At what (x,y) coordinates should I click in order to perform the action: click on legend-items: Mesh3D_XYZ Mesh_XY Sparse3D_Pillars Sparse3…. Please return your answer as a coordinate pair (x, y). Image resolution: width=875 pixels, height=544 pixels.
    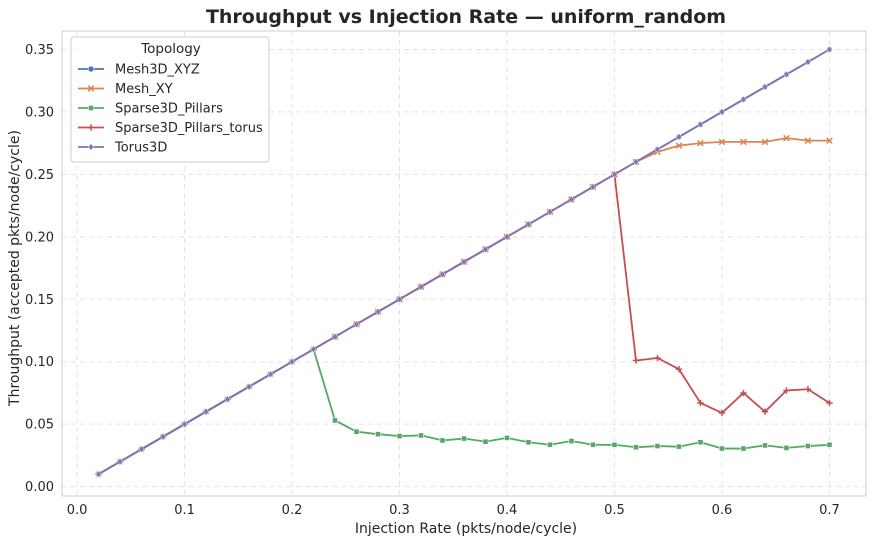
    Looking at the image, I should click on (170, 109).